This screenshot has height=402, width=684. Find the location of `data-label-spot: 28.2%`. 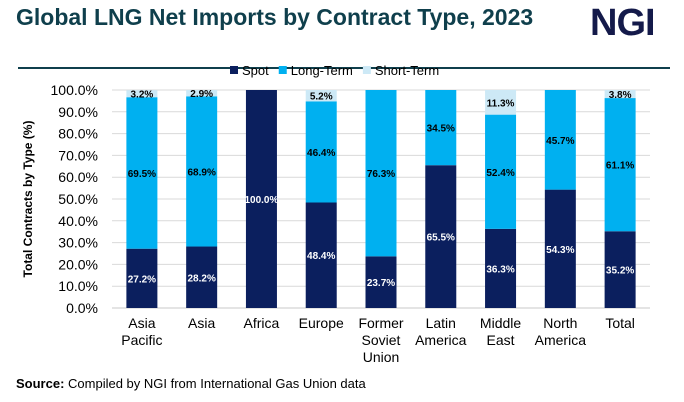

data-label-spot: 28.2% is located at coordinates (201, 278).